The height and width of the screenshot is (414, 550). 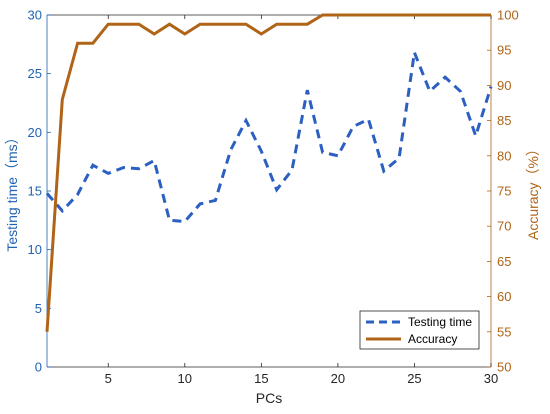 I want to click on x-tick-label: 5, so click(x=108, y=378).